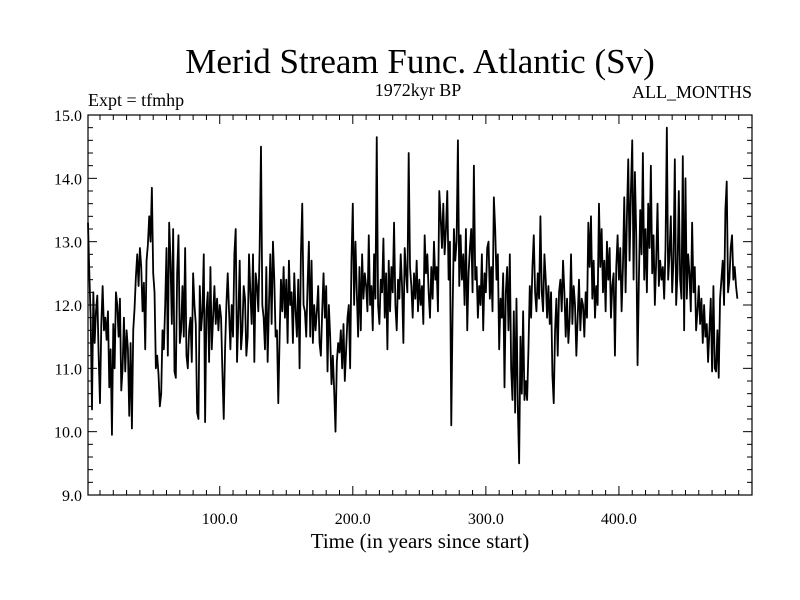  I want to click on y-tick-label: 11.0, so click(68, 369).